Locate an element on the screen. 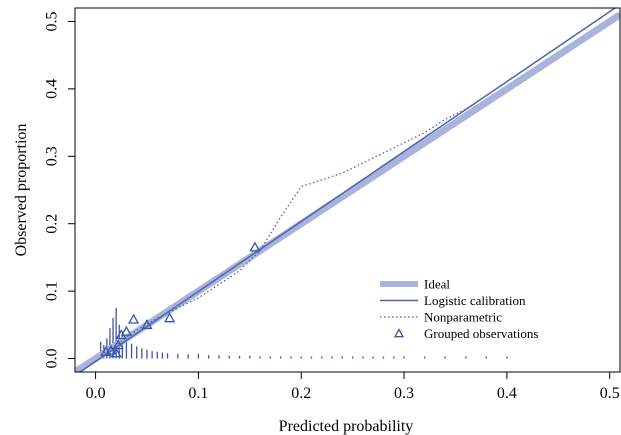 This screenshot has height=435, width=621. y-tick-label: 0.0 is located at coordinates (52, 359).